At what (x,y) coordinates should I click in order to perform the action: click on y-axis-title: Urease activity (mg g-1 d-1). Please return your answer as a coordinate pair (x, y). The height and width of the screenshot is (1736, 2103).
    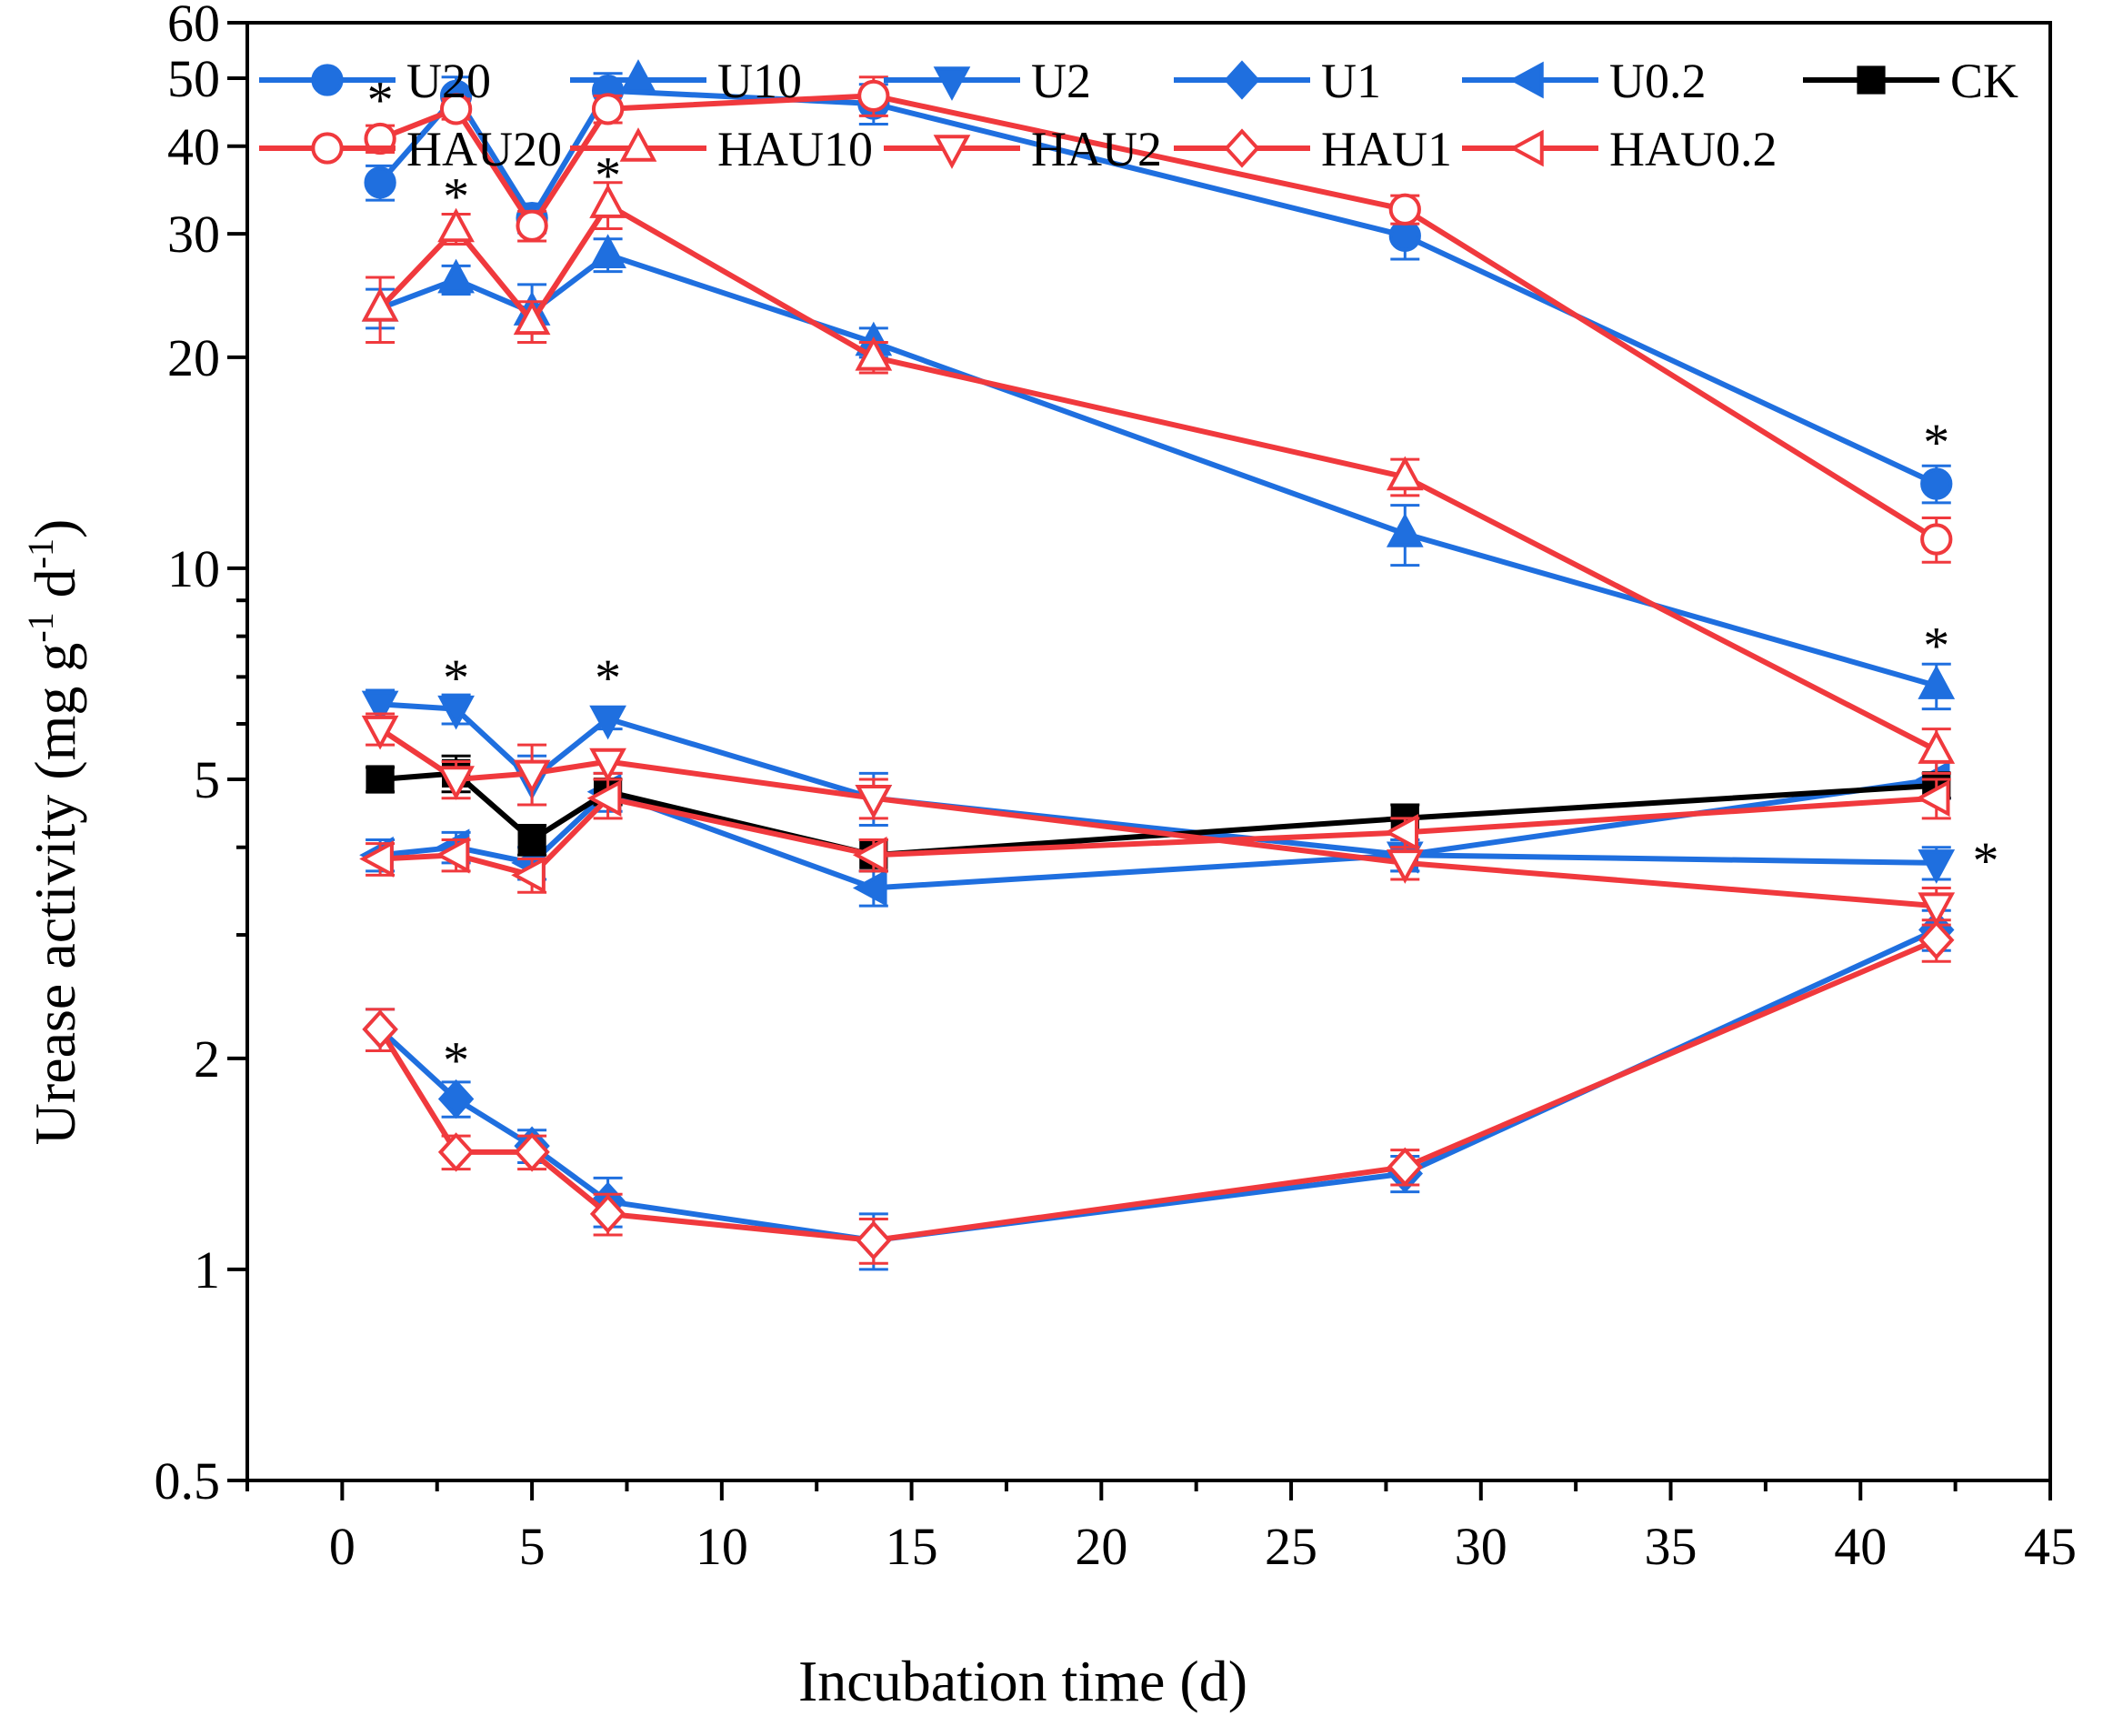
    Looking at the image, I should click on (53, 832).